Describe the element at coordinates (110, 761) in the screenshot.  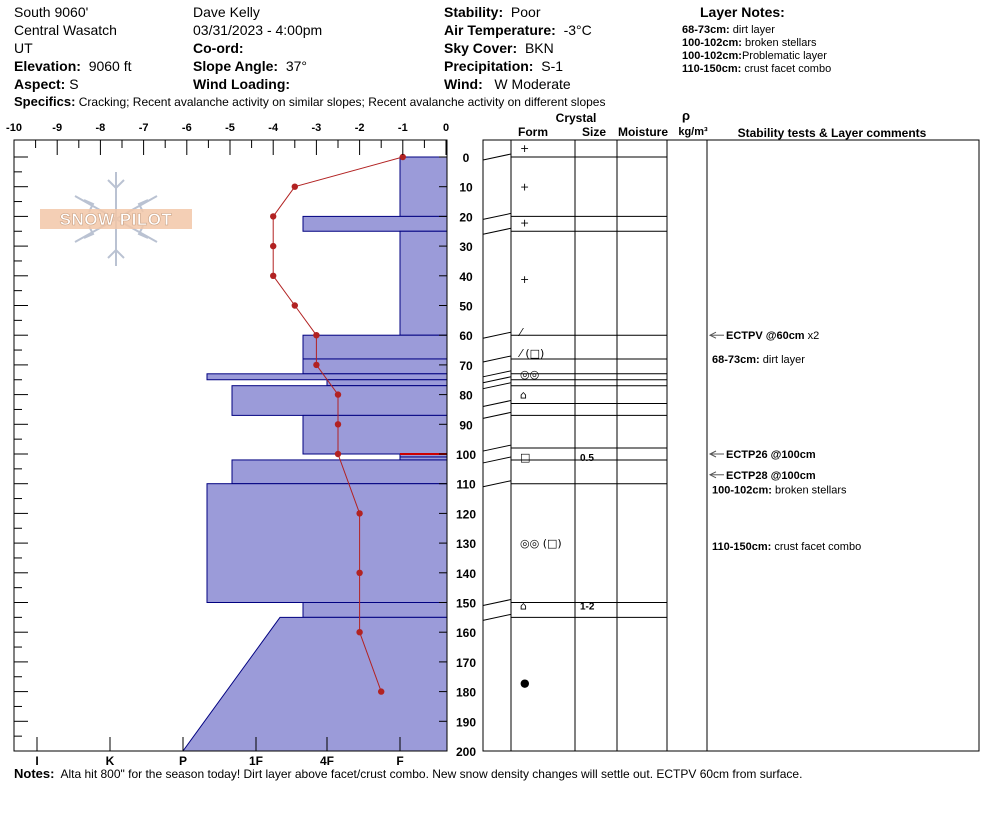
I see `hardness-tick-label: K` at that location.